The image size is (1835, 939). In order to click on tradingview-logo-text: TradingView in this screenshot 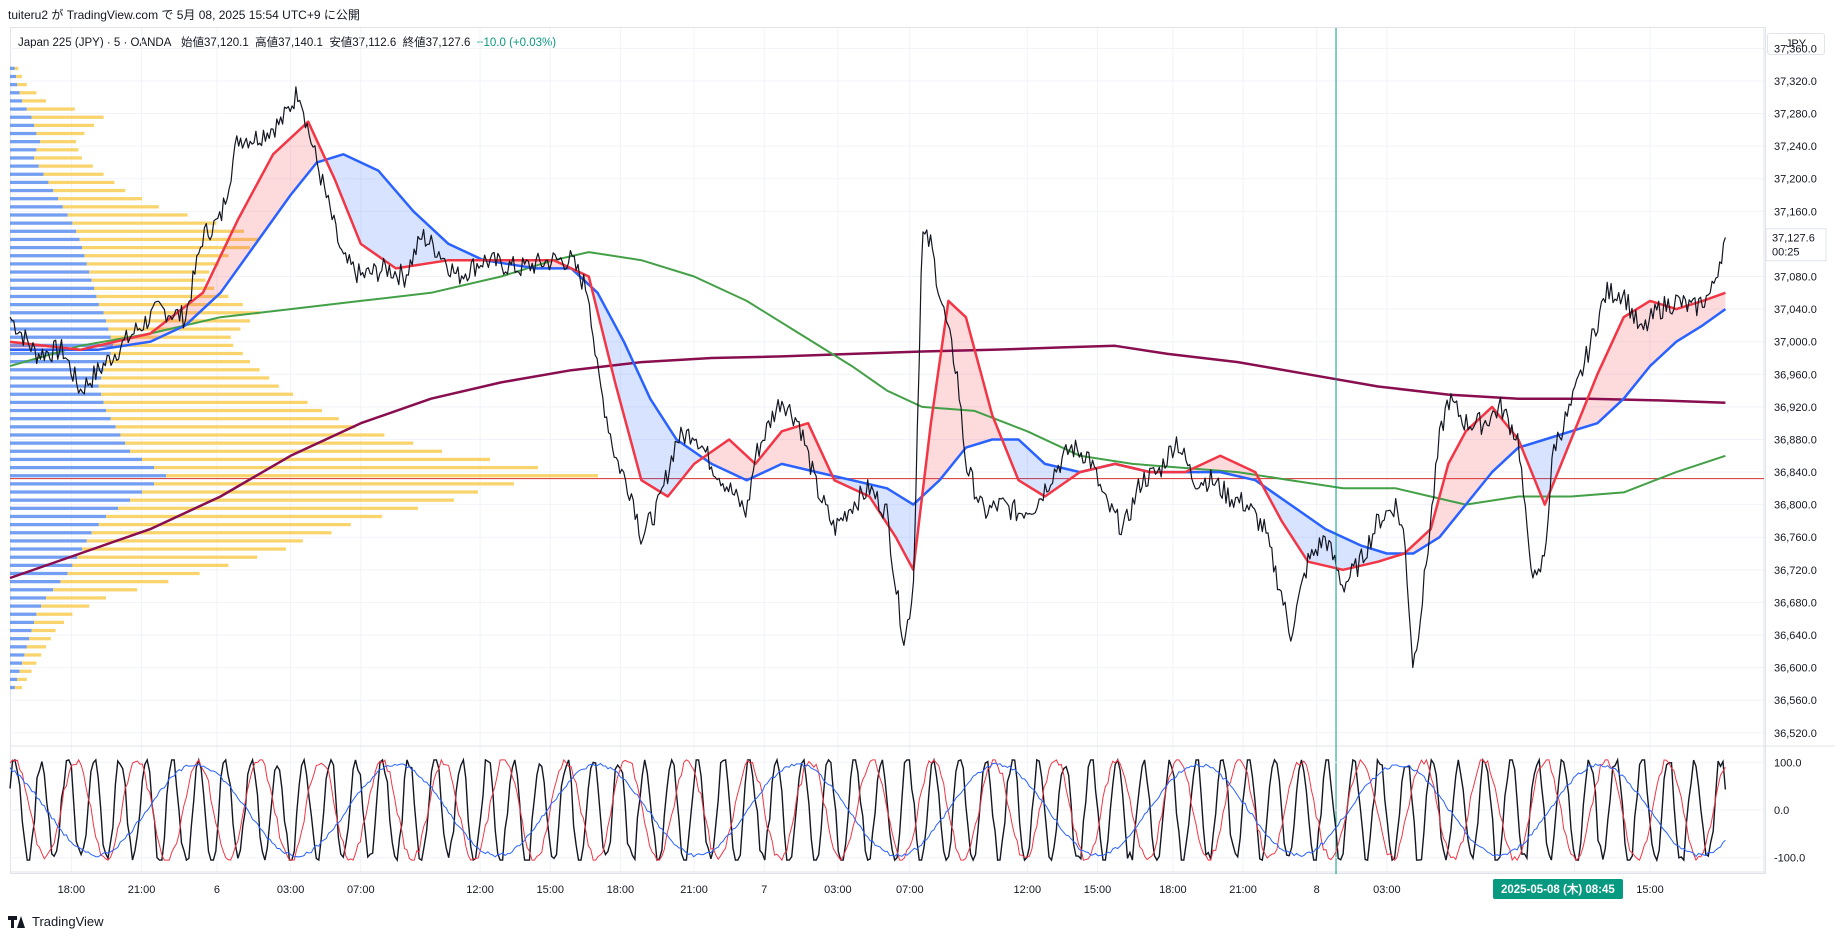, I will do `click(68, 921)`.